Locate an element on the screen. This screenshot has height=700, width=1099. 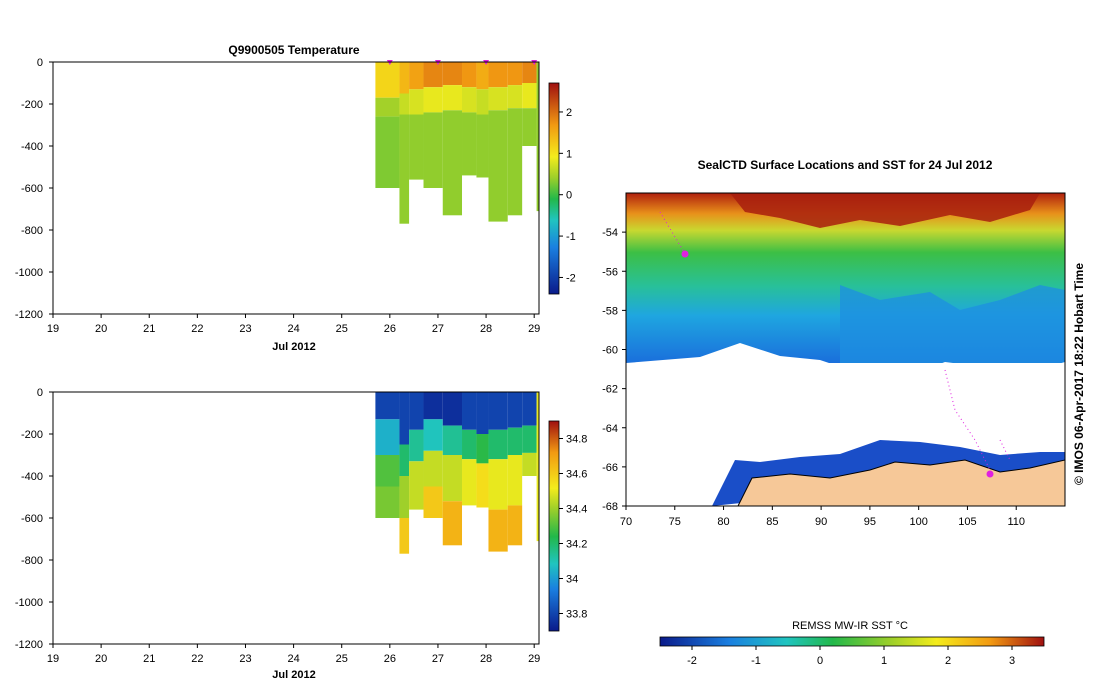
y-tick-label: -200 is located at coordinates (32, 105).